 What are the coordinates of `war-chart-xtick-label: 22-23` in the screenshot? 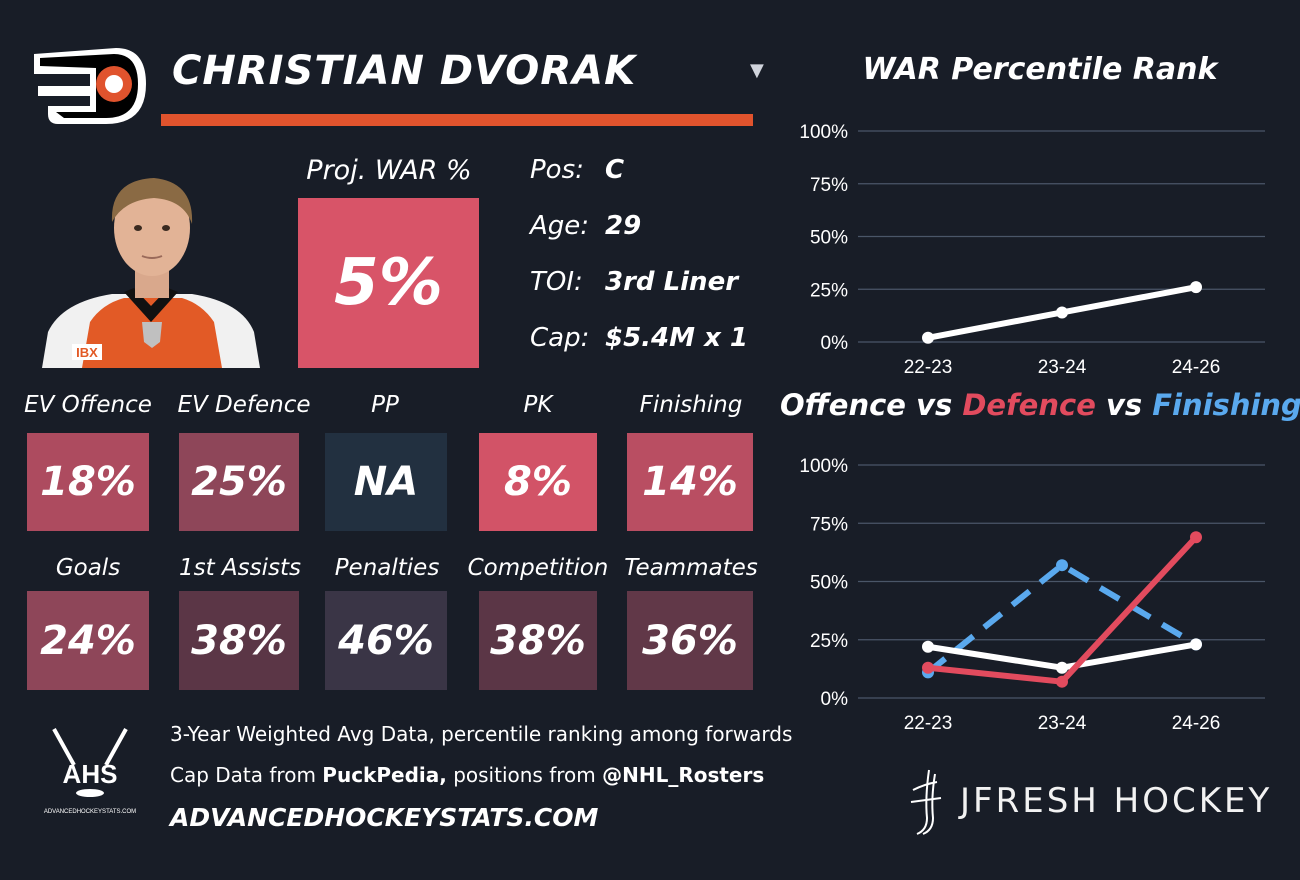 It's located at (928, 367).